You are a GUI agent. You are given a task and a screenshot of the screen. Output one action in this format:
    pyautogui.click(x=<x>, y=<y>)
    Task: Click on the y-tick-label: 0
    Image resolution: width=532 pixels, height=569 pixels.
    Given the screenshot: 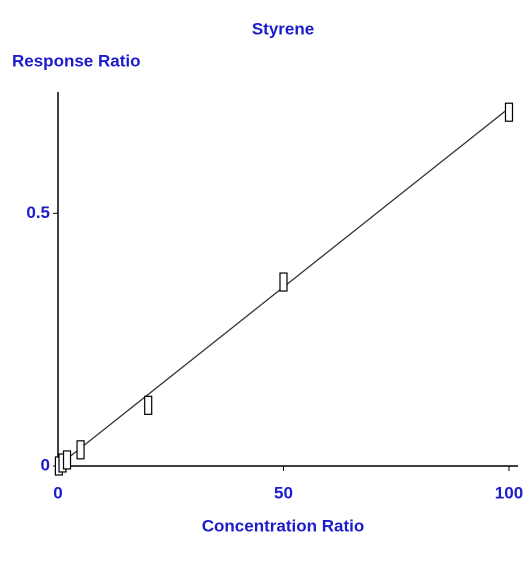 What is the action you would take?
    pyautogui.click(x=45, y=464)
    